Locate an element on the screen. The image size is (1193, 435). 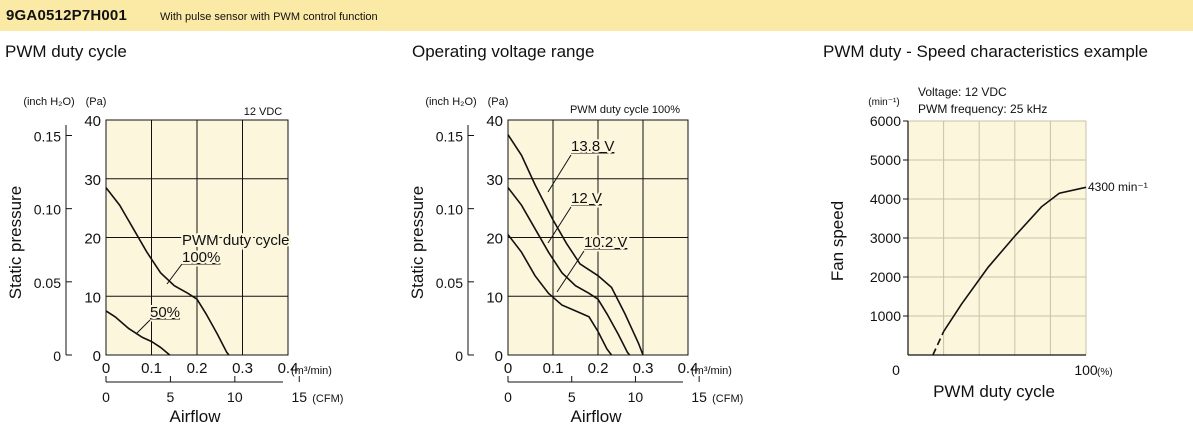
chart1-x2tick-label: 5 is located at coordinates (171, 397).